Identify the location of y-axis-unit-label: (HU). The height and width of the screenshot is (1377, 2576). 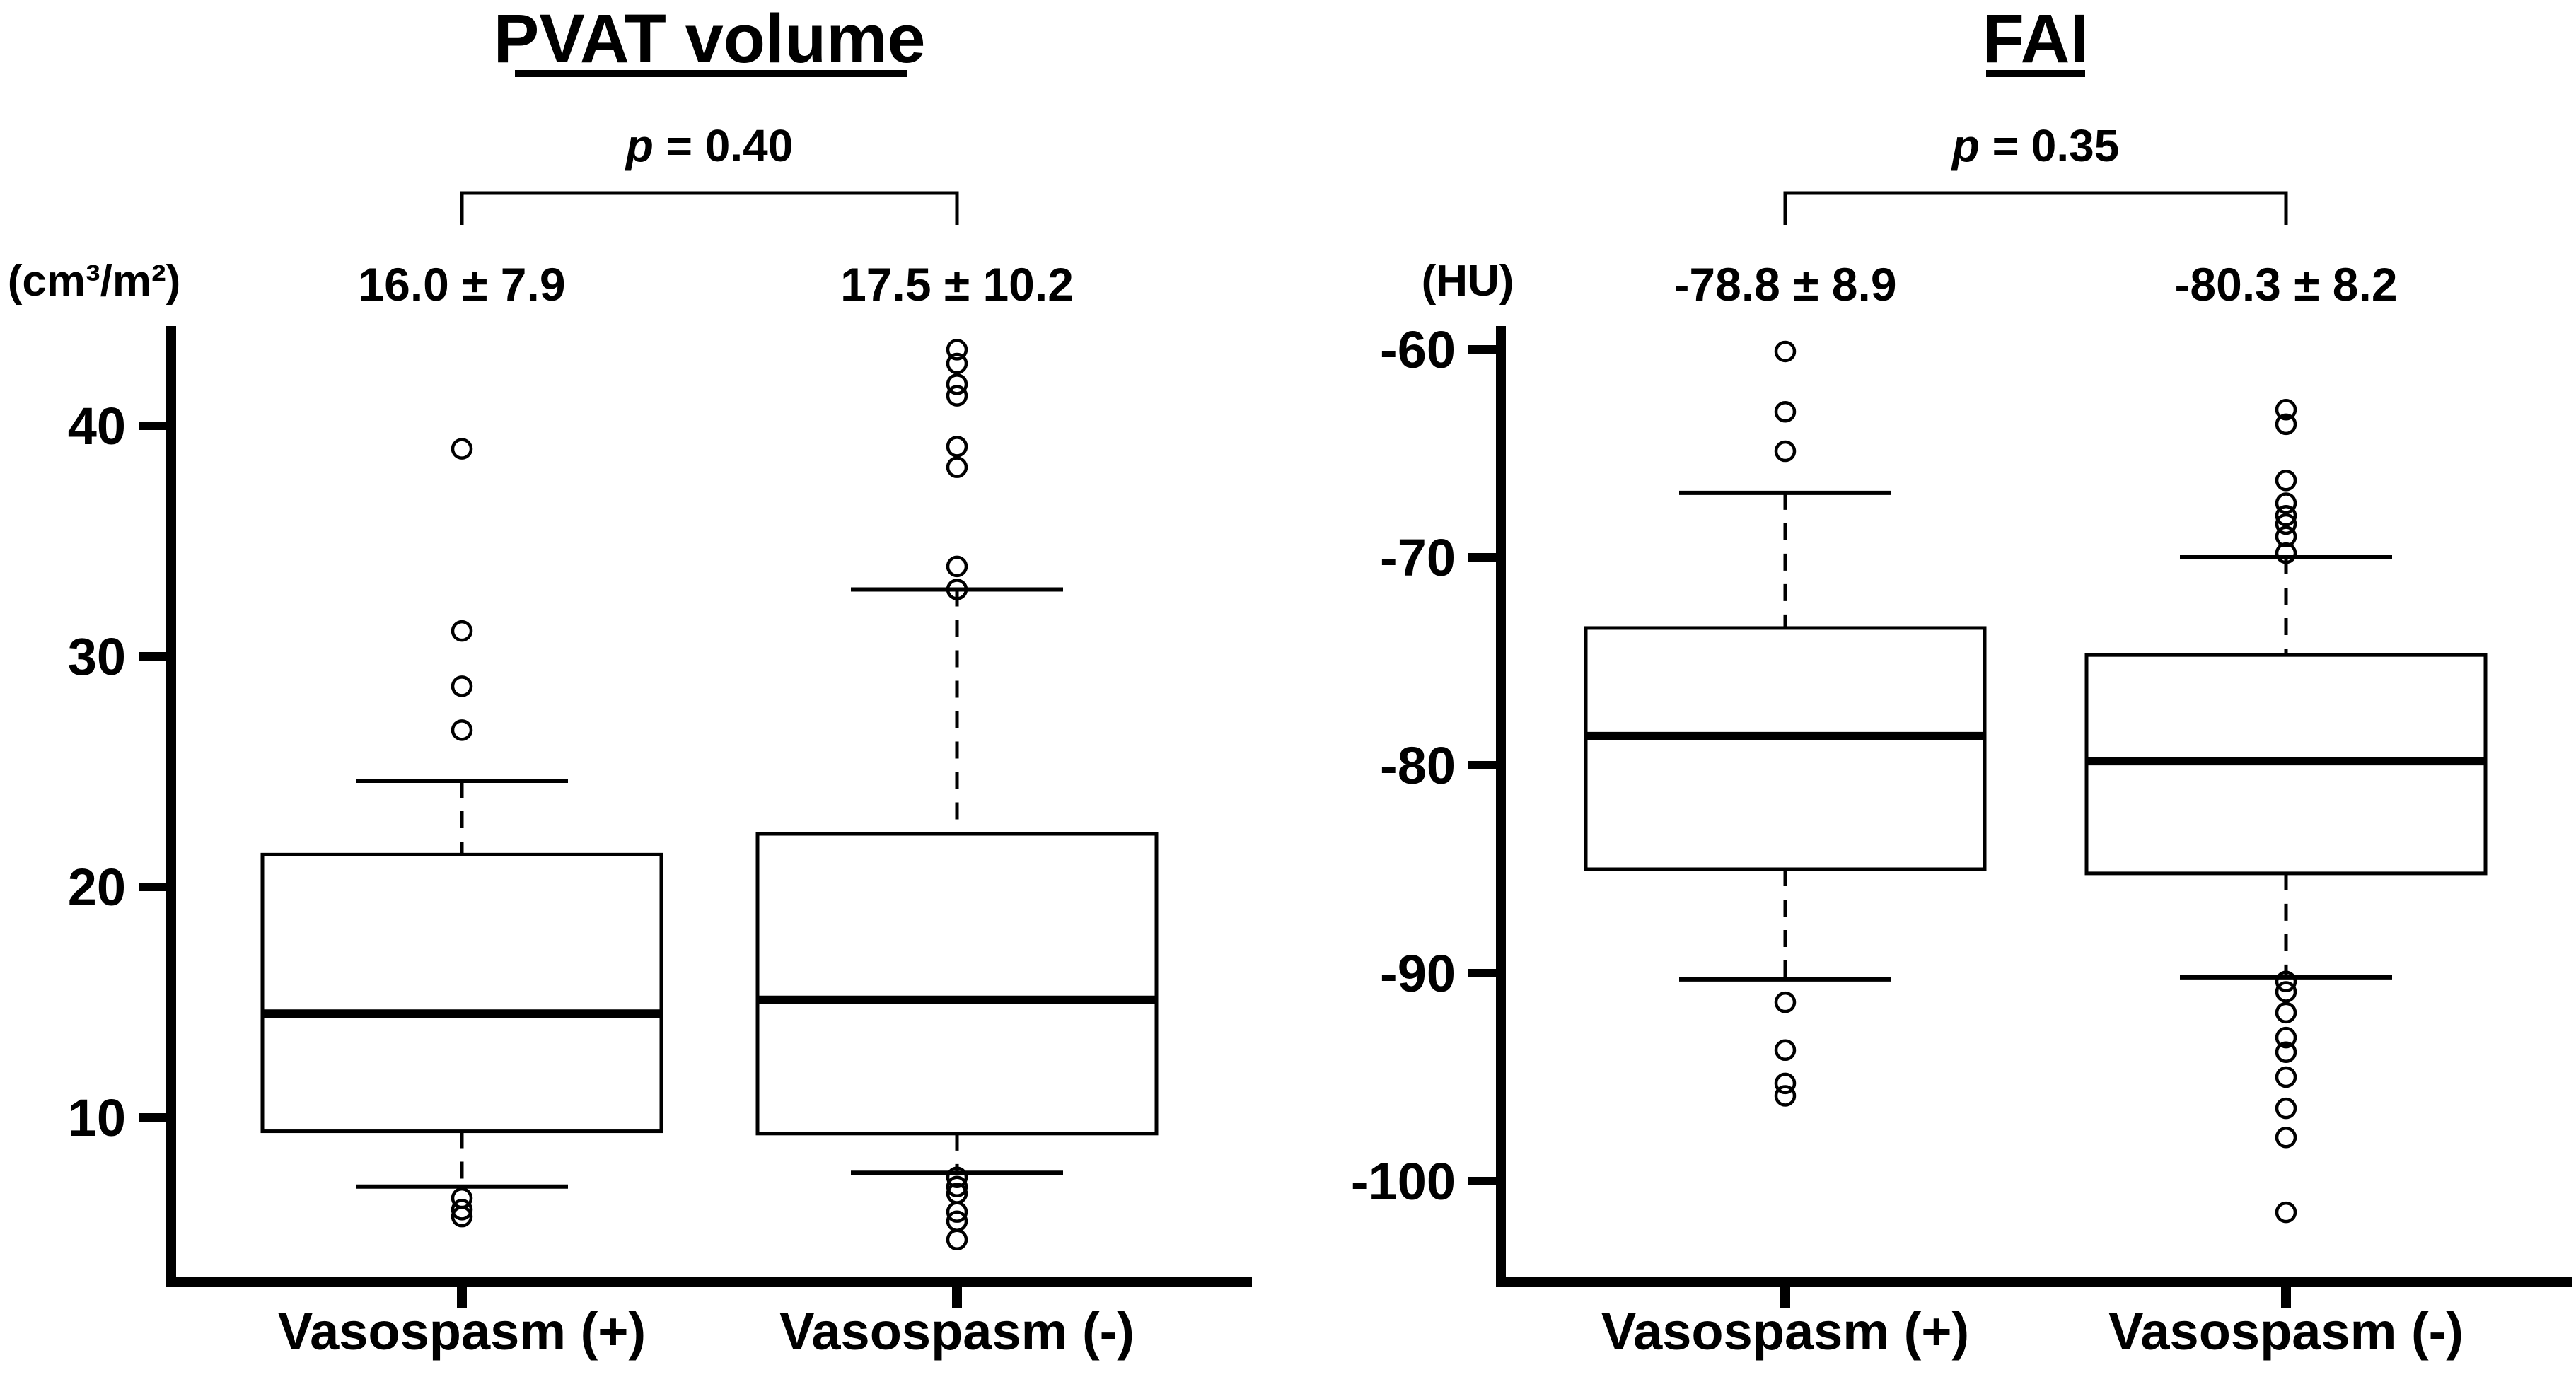
(1468, 281).